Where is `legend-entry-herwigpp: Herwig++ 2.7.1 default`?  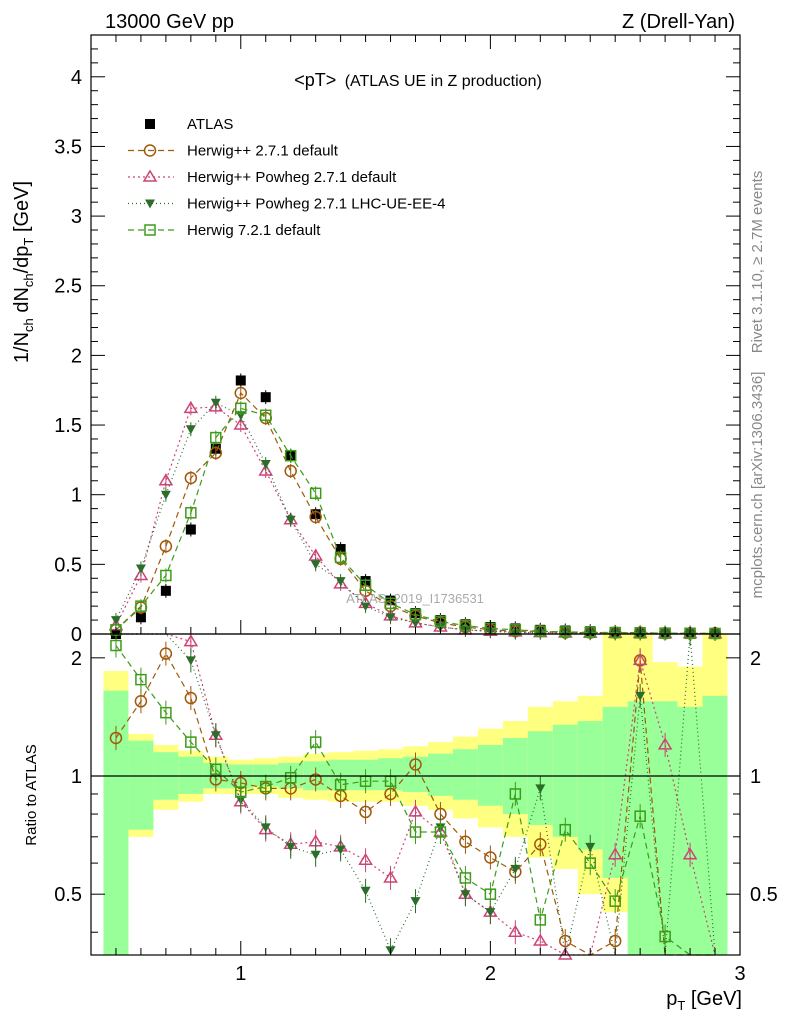 legend-entry-herwigpp: Herwig++ 2.7.1 default is located at coordinates (233, 151).